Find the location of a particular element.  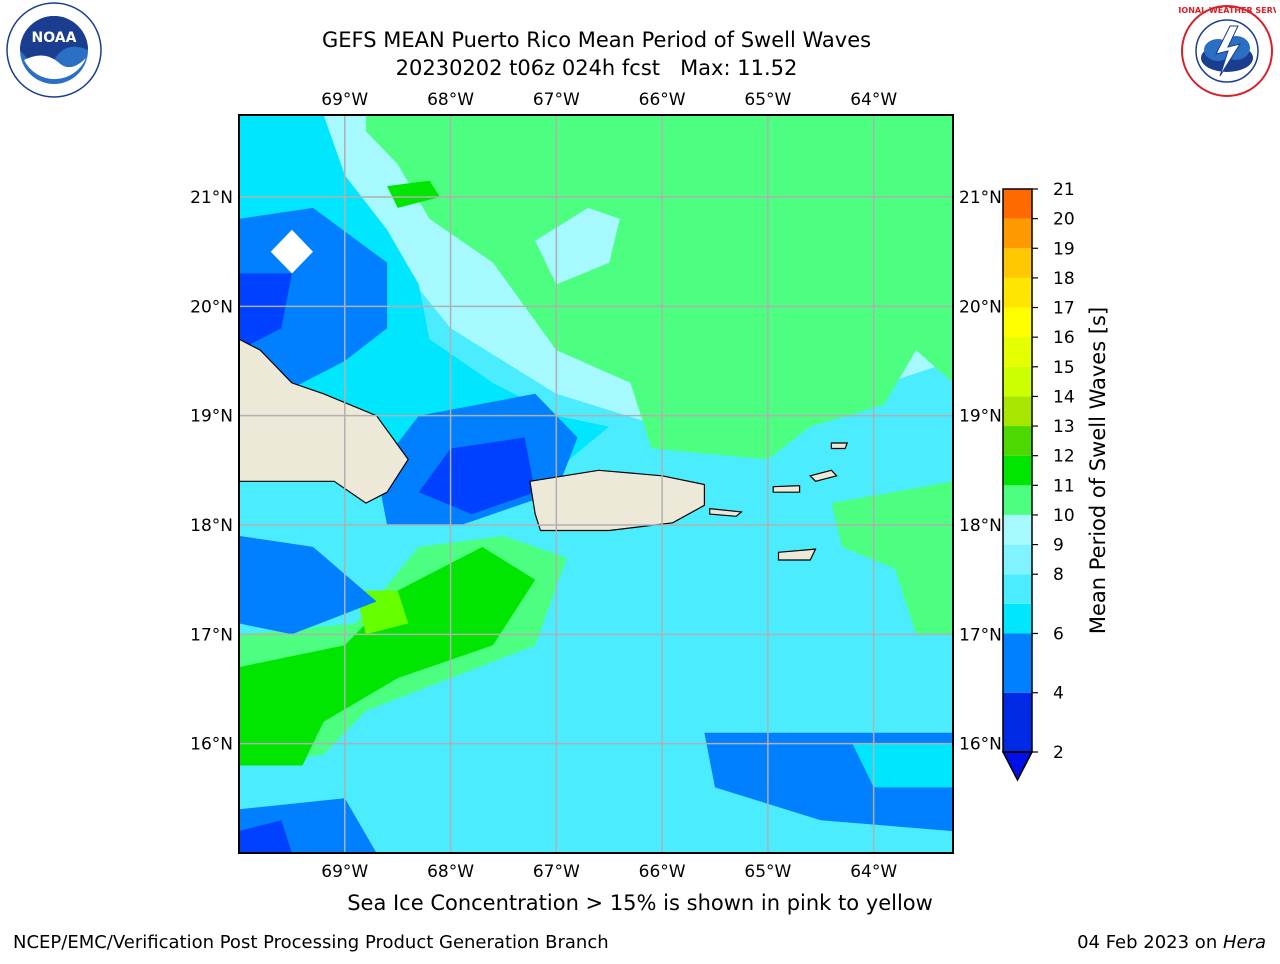

land-hispaniola is located at coordinates (323, 421).